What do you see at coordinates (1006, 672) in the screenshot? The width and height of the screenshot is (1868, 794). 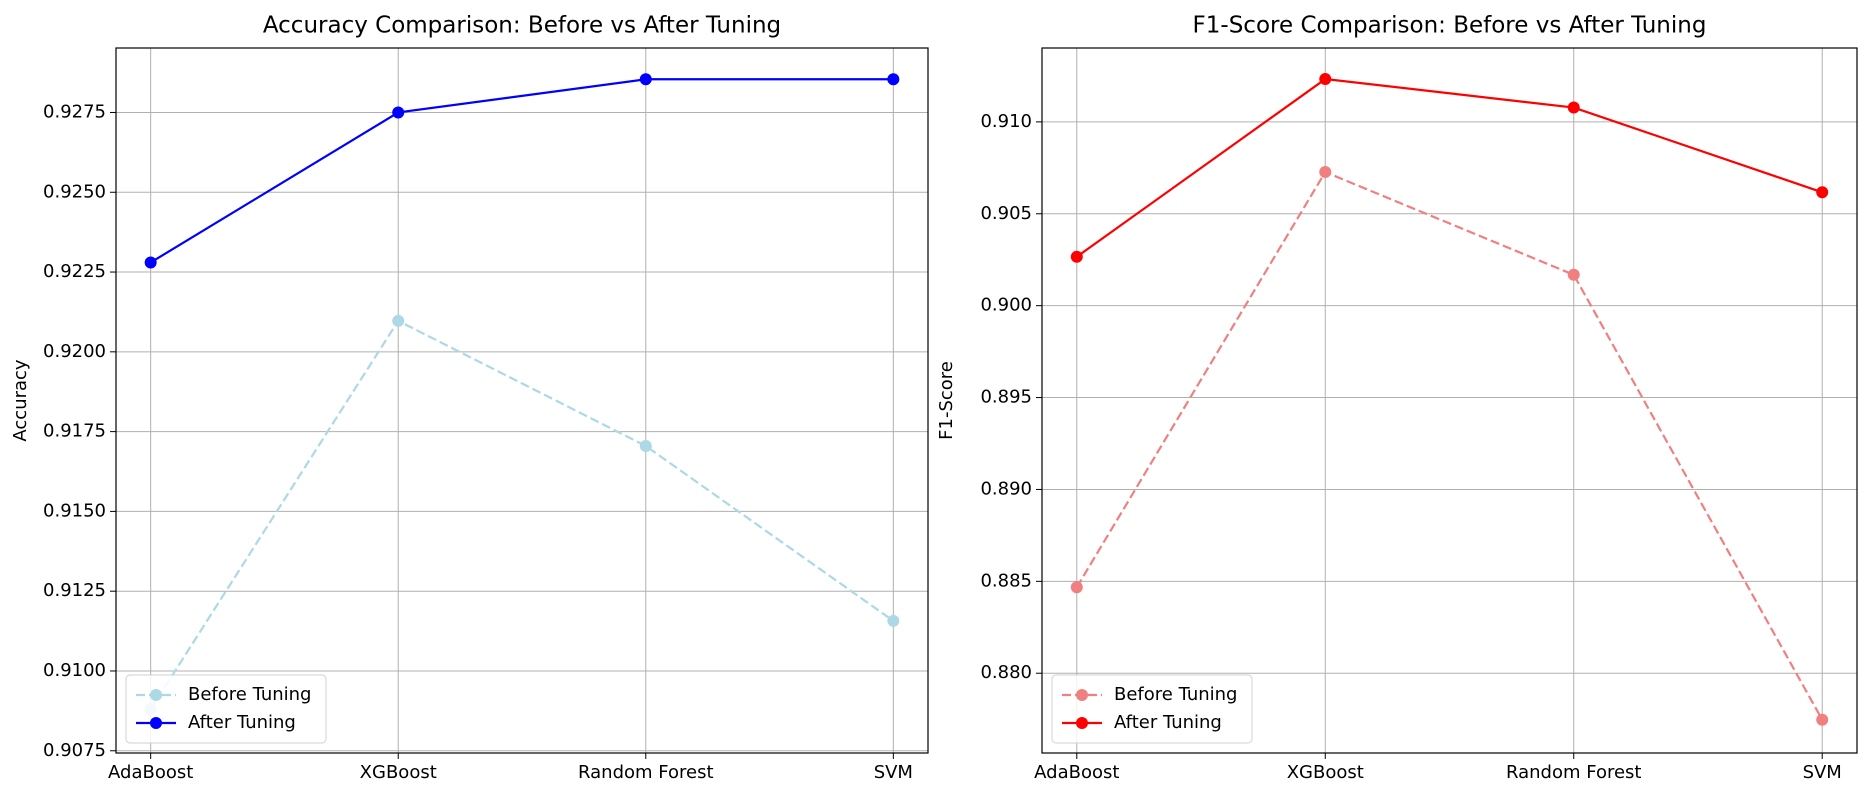 I see `y-tick-label: 0.880` at bounding box center [1006, 672].